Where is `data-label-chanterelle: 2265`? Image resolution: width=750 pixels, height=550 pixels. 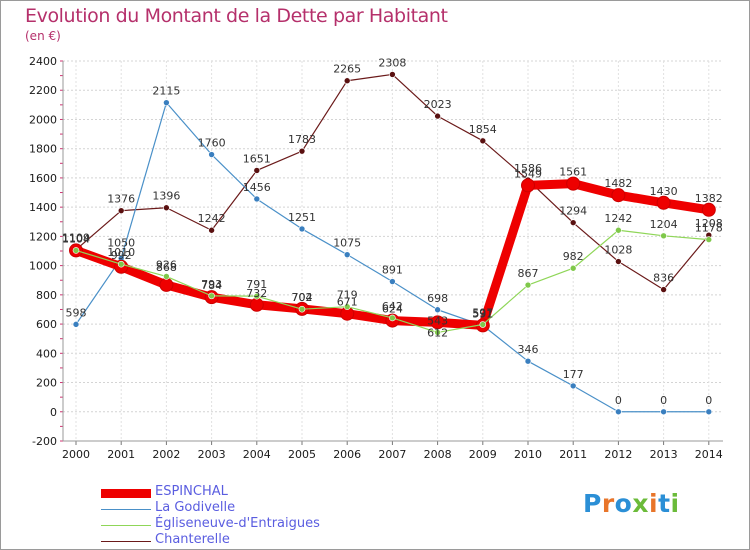 data-label-chanterelle: 2265 is located at coordinates (347, 69).